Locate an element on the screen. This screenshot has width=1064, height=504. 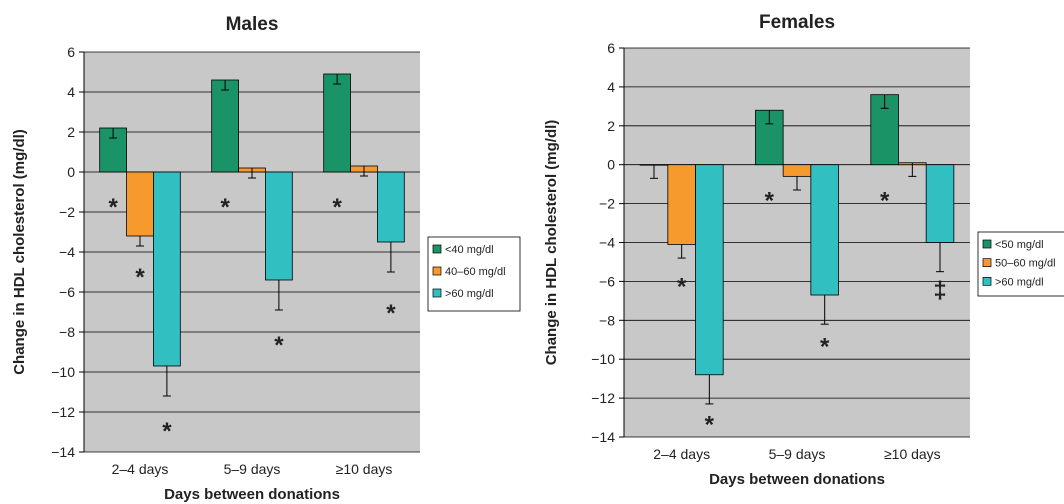
legend-label: 40–60 mg/dl is located at coordinates (475, 272).